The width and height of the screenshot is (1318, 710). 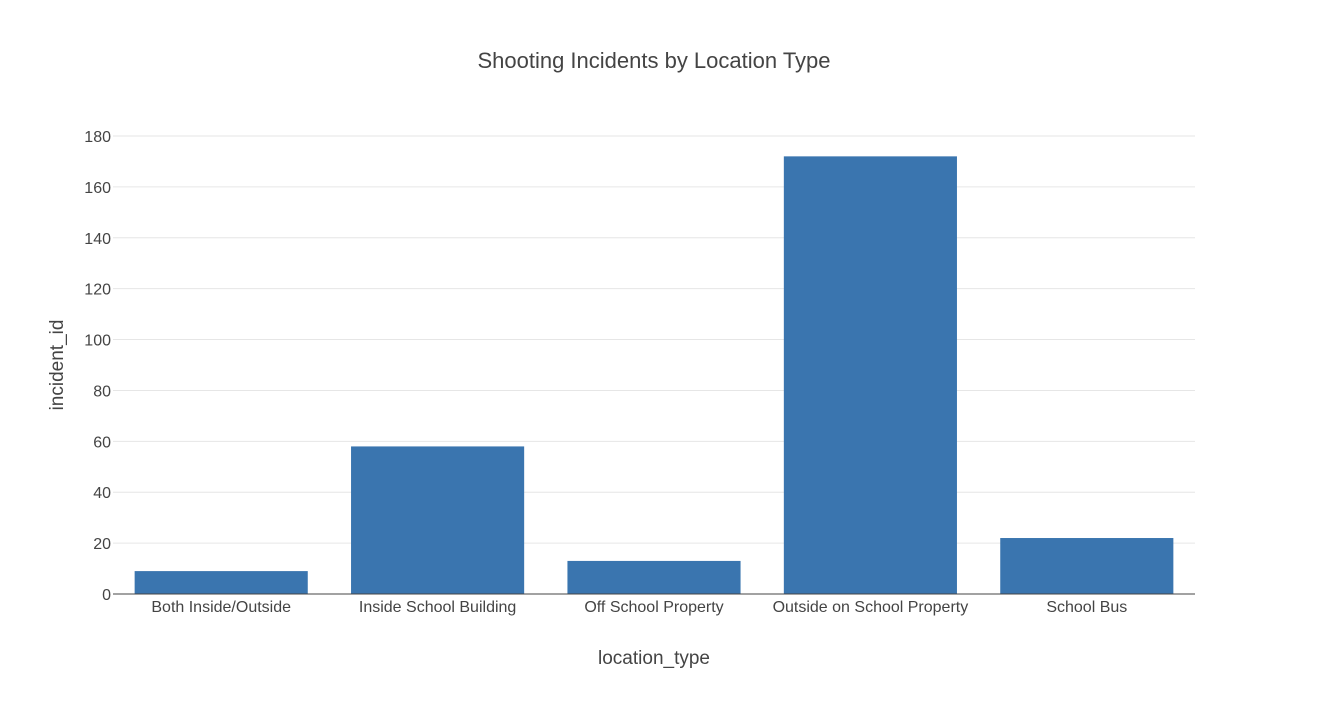 I want to click on y-axis-ticks: 0 20 40 60 80 100 120 140 160 180, so click(x=97, y=366).